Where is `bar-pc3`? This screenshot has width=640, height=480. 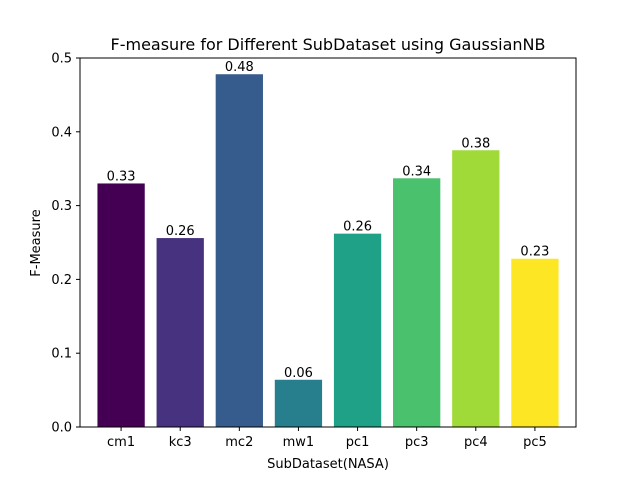 bar-pc3 is located at coordinates (417, 302).